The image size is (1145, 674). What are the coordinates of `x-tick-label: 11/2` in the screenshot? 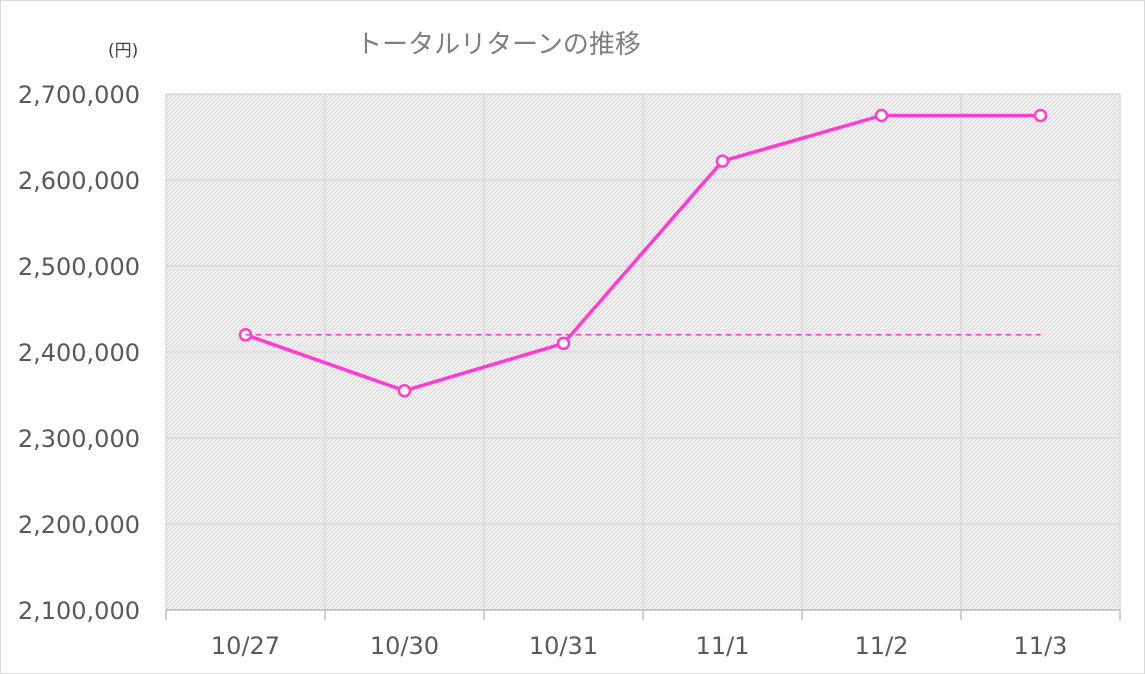 It's located at (882, 646).